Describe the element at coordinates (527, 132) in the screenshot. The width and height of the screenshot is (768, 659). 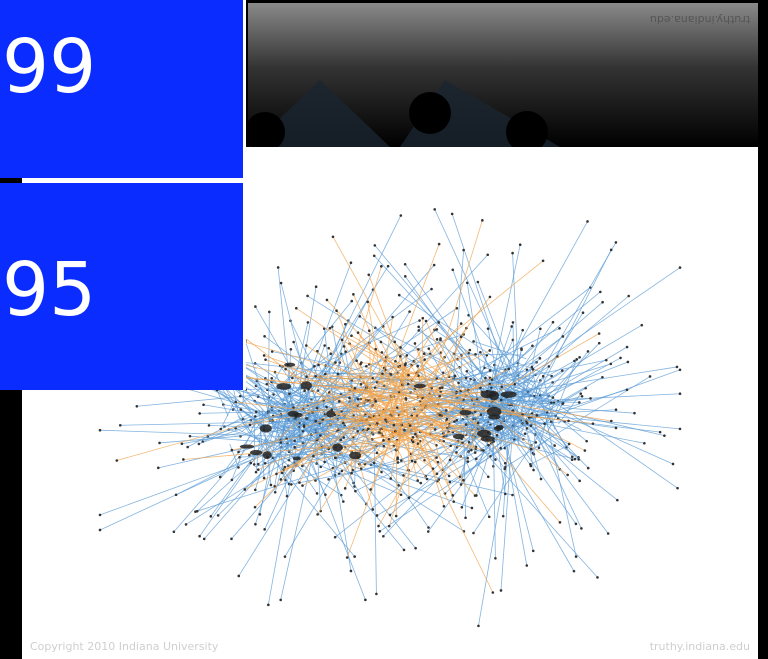
I see `reflection-node` at that location.